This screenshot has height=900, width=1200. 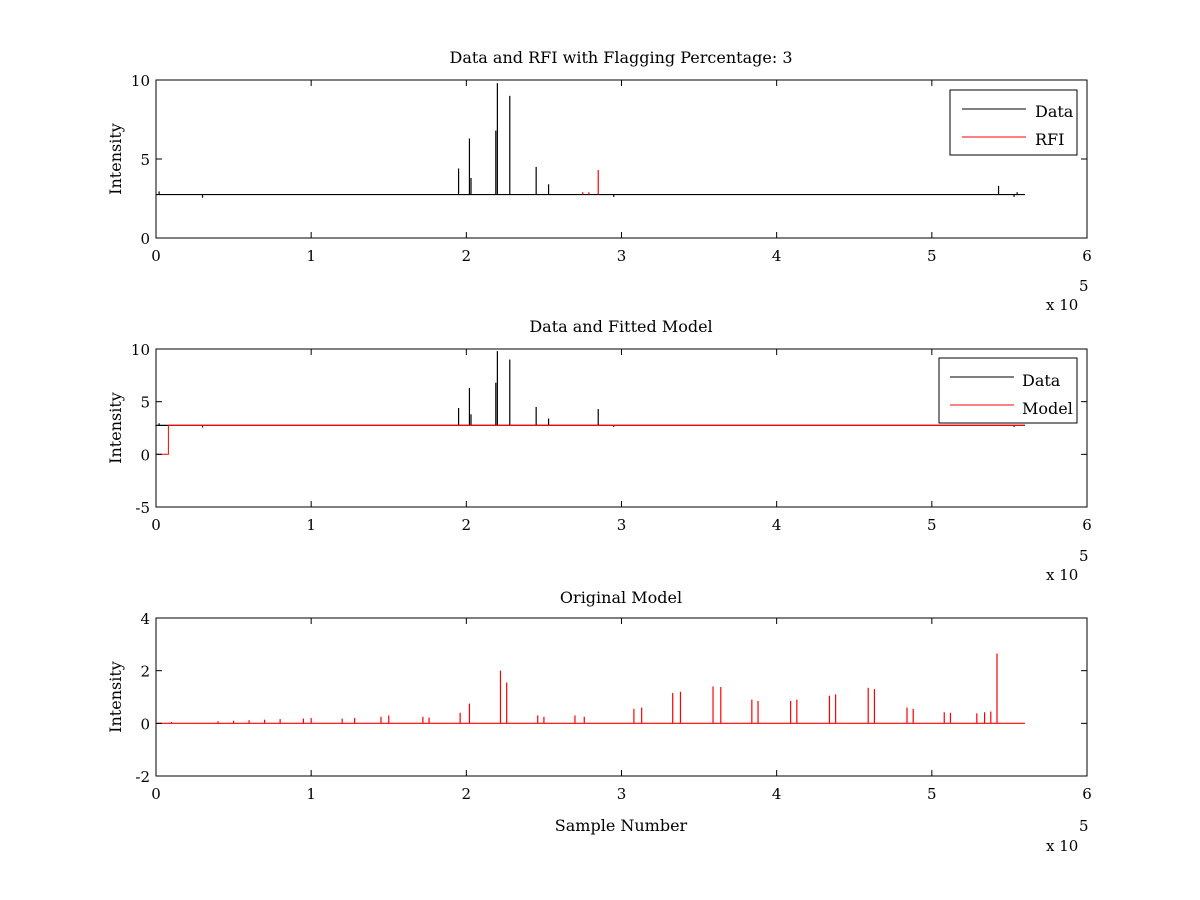 What do you see at coordinates (1049, 139) in the screenshot?
I see `legend-entry-rfi: RFI` at bounding box center [1049, 139].